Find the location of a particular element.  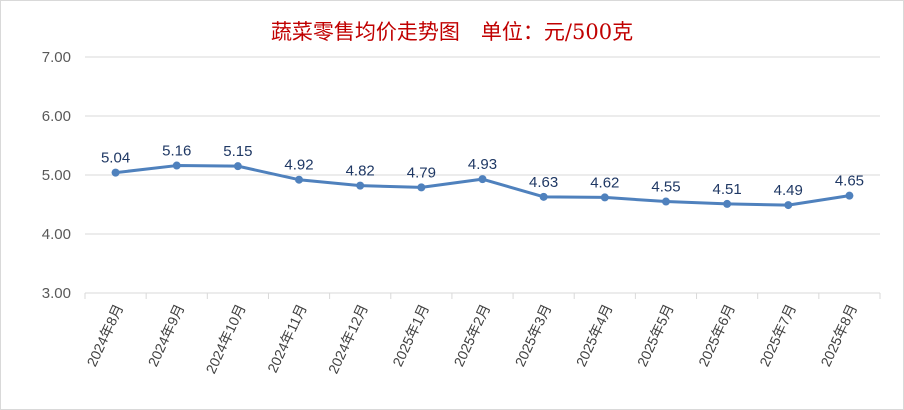

y-tick-label: 4.00 is located at coordinates (56, 234).